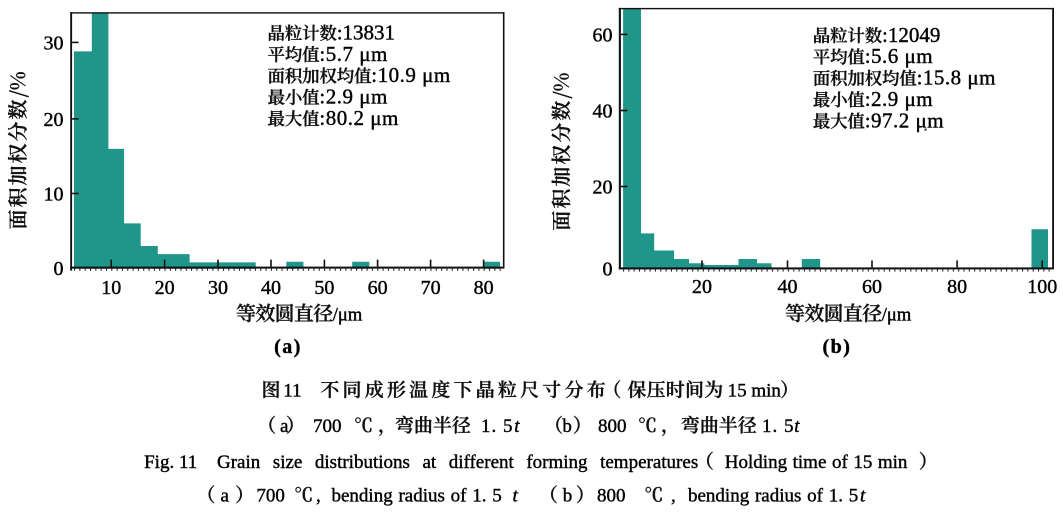  What do you see at coordinates (904, 120) in the screenshot?
I see `svg-text: :97.2 μm` at bounding box center [904, 120].